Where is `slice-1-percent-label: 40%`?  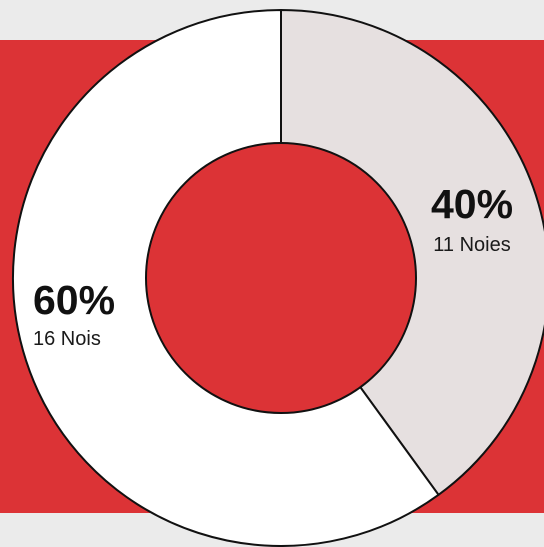 slice-1-percent-label: 40% is located at coordinates (472, 204).